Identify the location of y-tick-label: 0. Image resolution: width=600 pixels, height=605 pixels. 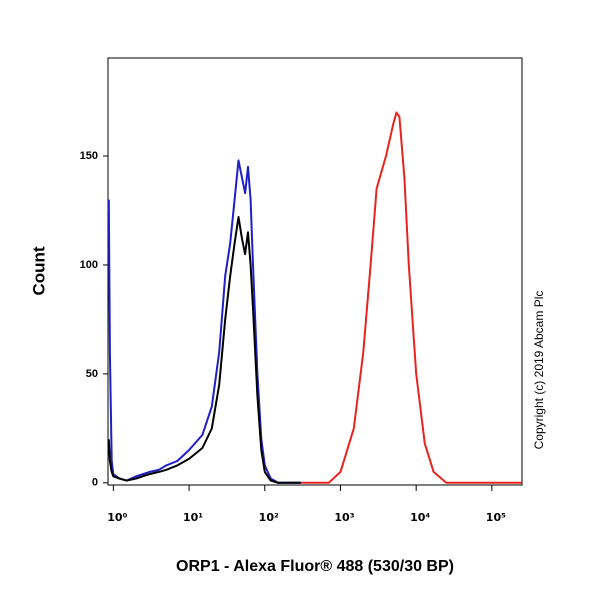
(95, 483).